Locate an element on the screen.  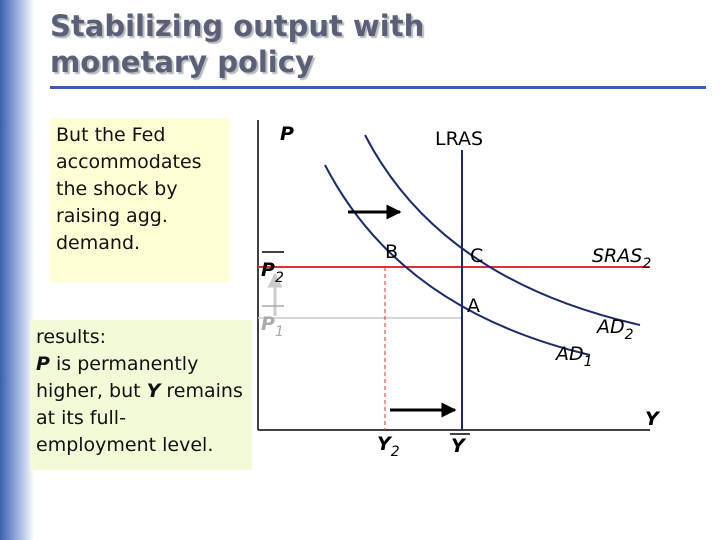
ad1-label: AD1 is located at coordinates (573, 356).